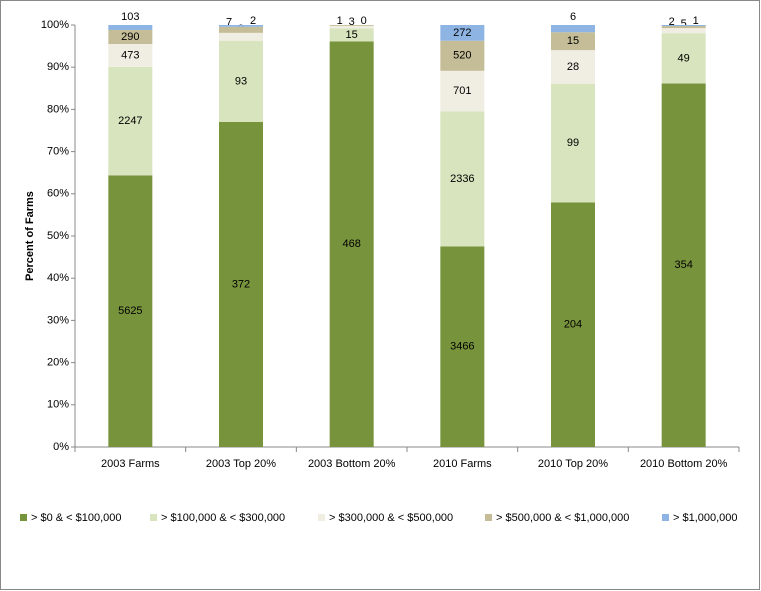 Image resolution: width=761 pixels, height=591 pixels. I want to click on data-label: 3466, so click(462, 347).